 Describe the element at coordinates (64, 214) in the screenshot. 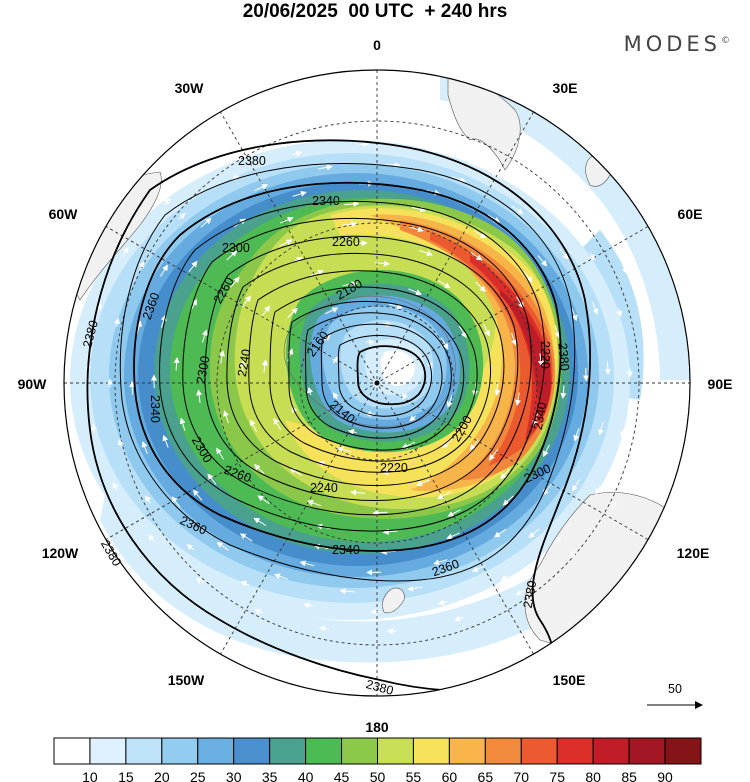

I see `lon-label-60w: 60W` at that location.